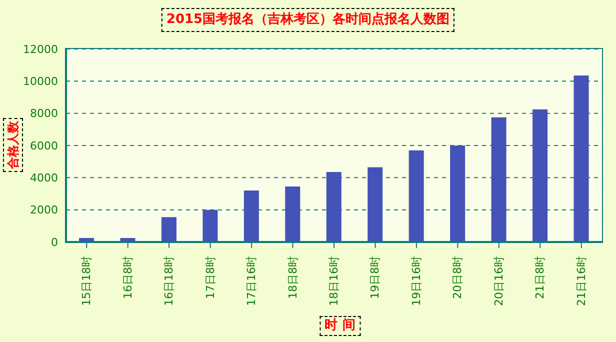 This screenshot has width=616, height=342. Describe the element at coordinates (40, 81) in the screenshot. I see `y-tick-label: 10000` at that location.